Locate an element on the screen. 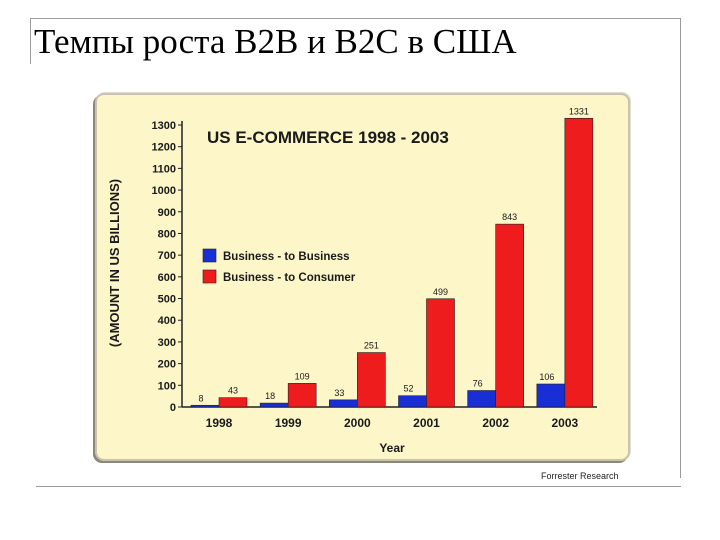 The width and height of the screenshot is (720, 540). y-tick-label: 400 is located at coordinates (167, 321).